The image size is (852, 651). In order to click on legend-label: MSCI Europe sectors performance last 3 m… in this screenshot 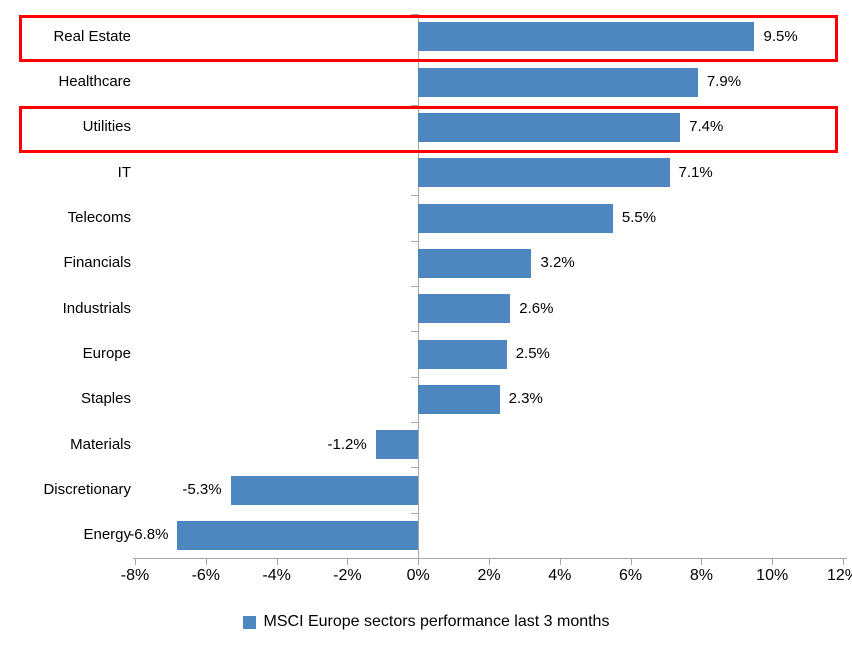, I will do `click(436, 621)`.